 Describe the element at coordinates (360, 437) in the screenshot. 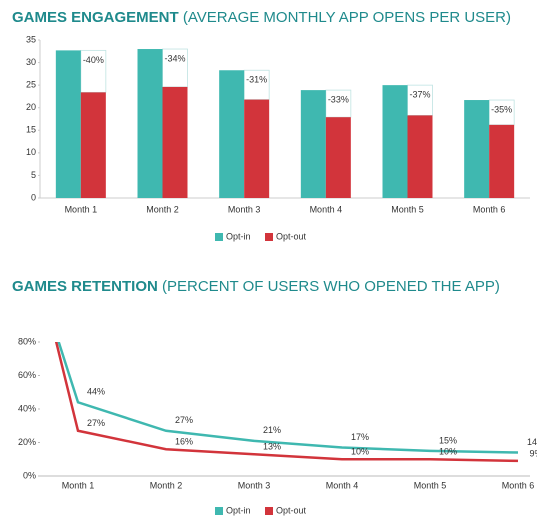

I see `data-label: 17%` at that location.